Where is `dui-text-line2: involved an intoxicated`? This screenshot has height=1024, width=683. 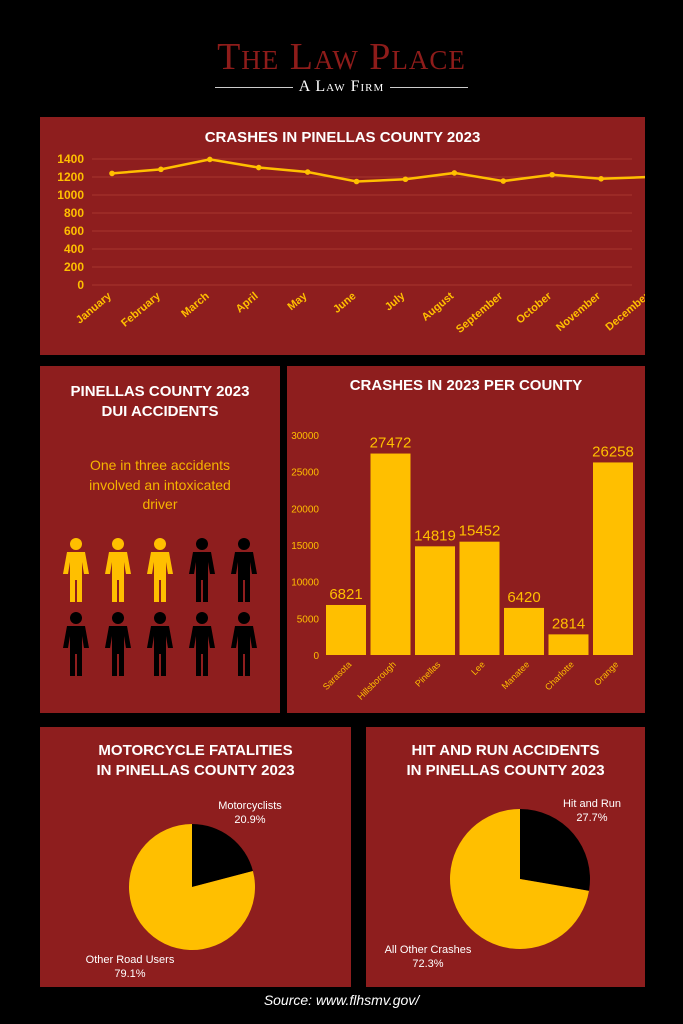
dui-text-line2: involved an intoxicated is located at coordinates (160, 484).